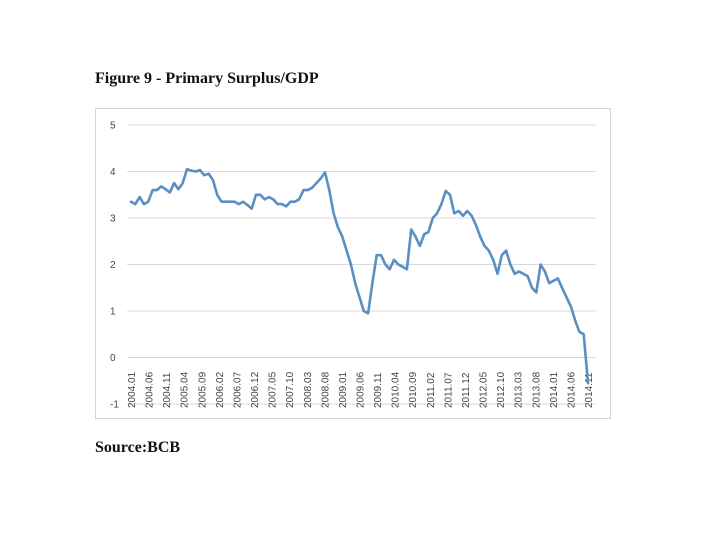  I want to click on x-tick-label: 2013.08, so click(536, 389).